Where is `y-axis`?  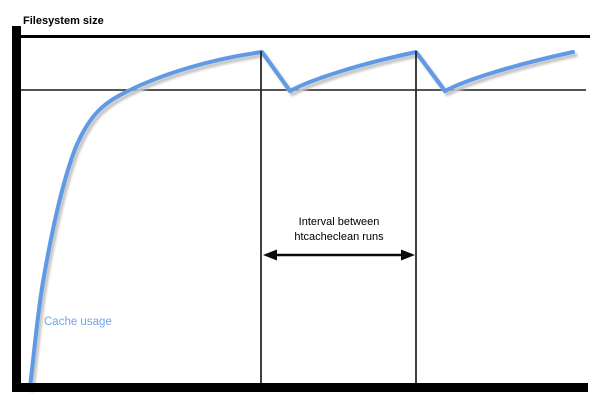 y-axis is located at coordinates (16, 209).